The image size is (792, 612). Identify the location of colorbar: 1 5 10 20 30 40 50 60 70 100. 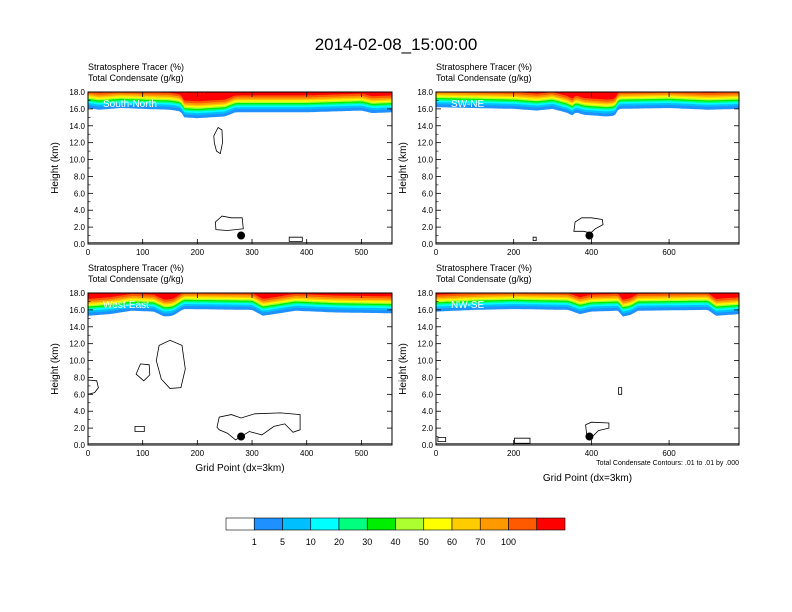
(395, 532).